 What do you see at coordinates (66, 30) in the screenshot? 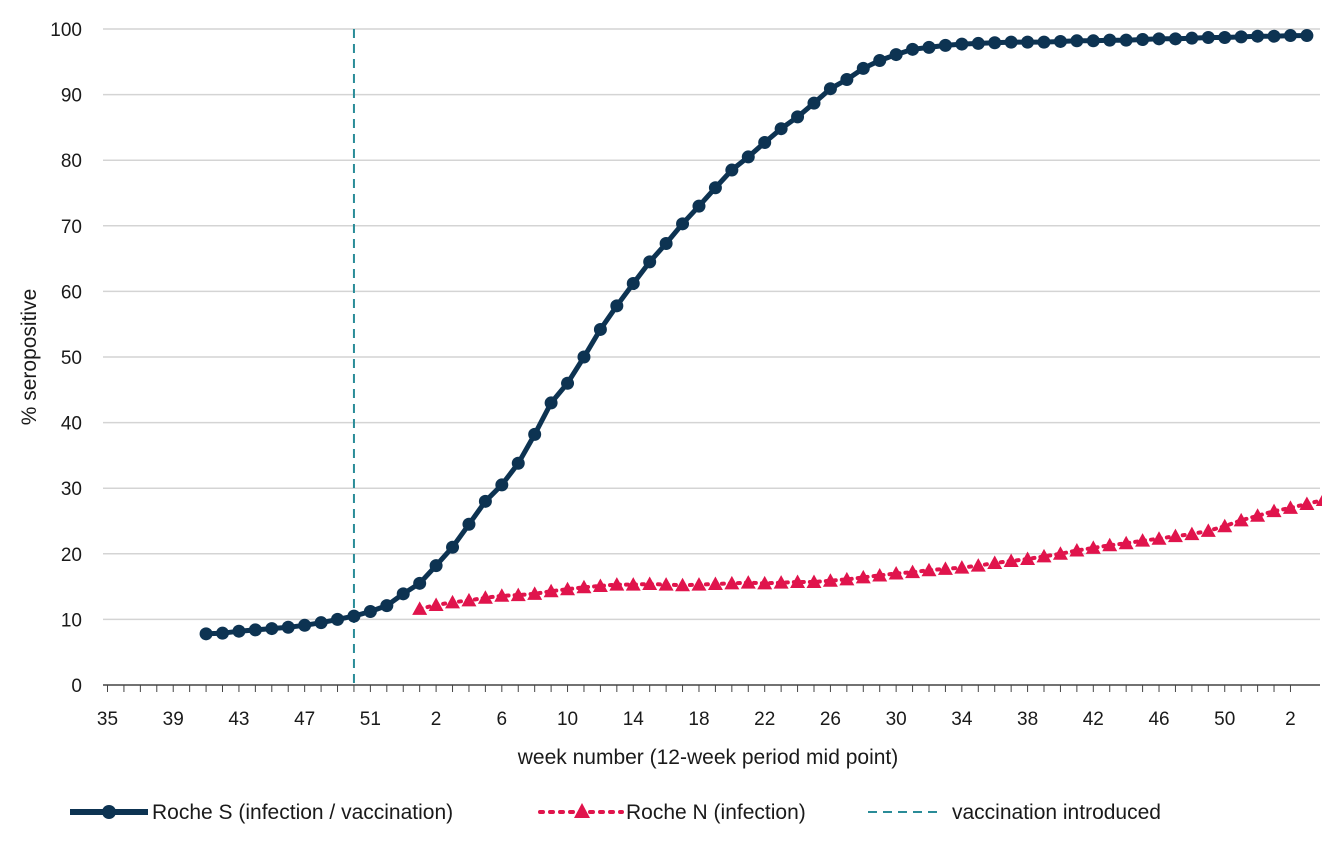
I see `y-tick-label: 100` at bounding box center [66, 30].